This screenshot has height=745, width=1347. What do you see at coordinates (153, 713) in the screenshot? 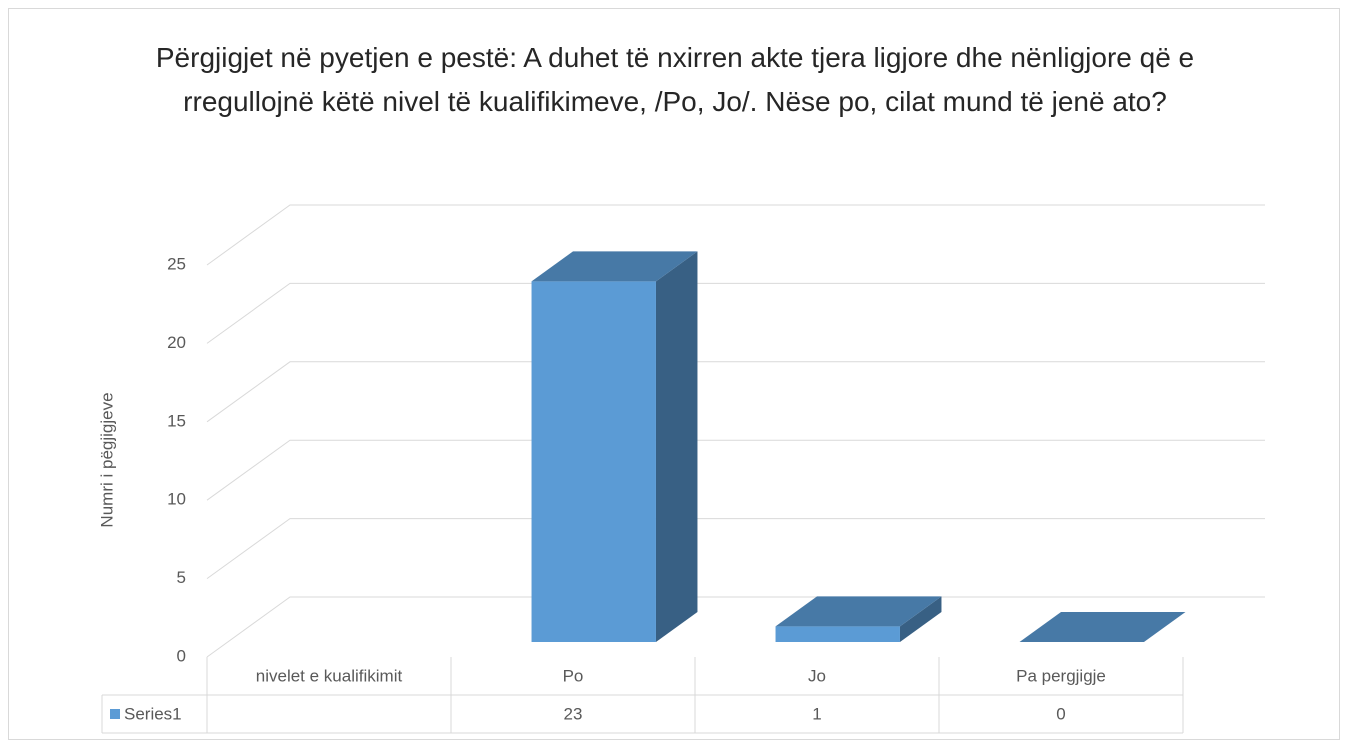
I see `legend-label: Series1` at bounding box center [153, 713].